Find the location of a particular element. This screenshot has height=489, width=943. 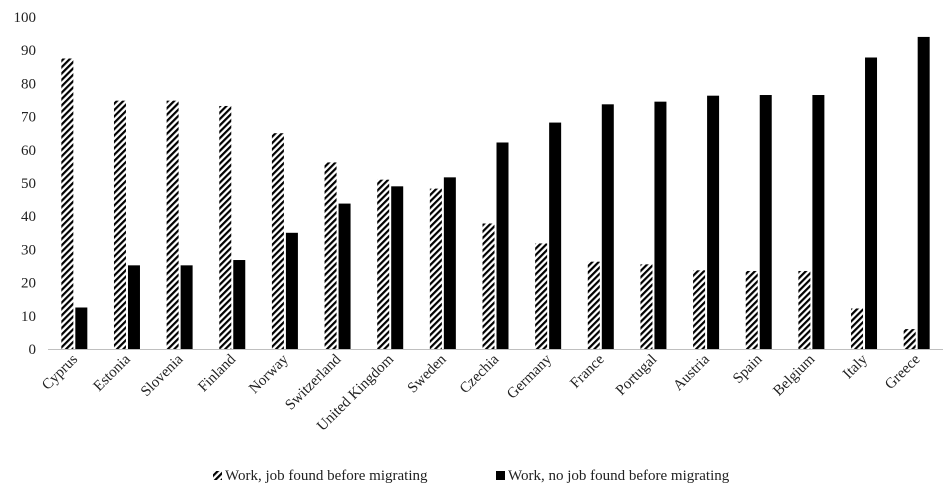

x-category-label: Czechia is located at coordinates (480, 374).